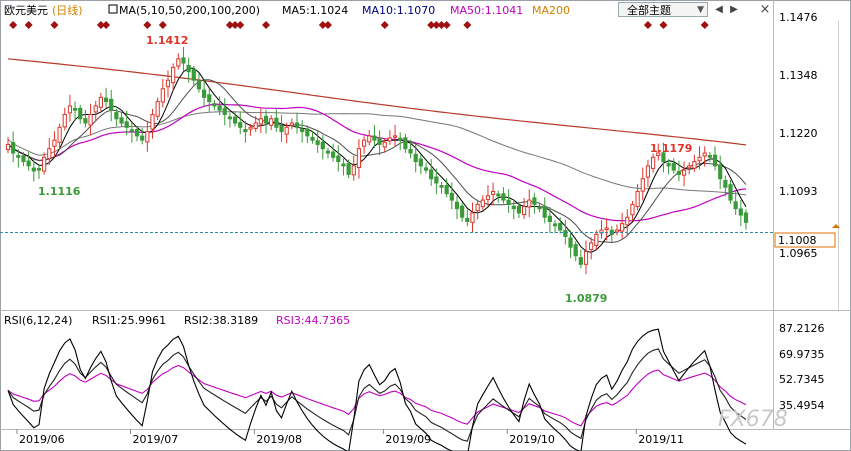 The height and width of the screenshot is (451, 851). What do you see at coordinates (113, 9) in the screenshot?
I see `ma-checkbox` at bounding box center [113, 9].